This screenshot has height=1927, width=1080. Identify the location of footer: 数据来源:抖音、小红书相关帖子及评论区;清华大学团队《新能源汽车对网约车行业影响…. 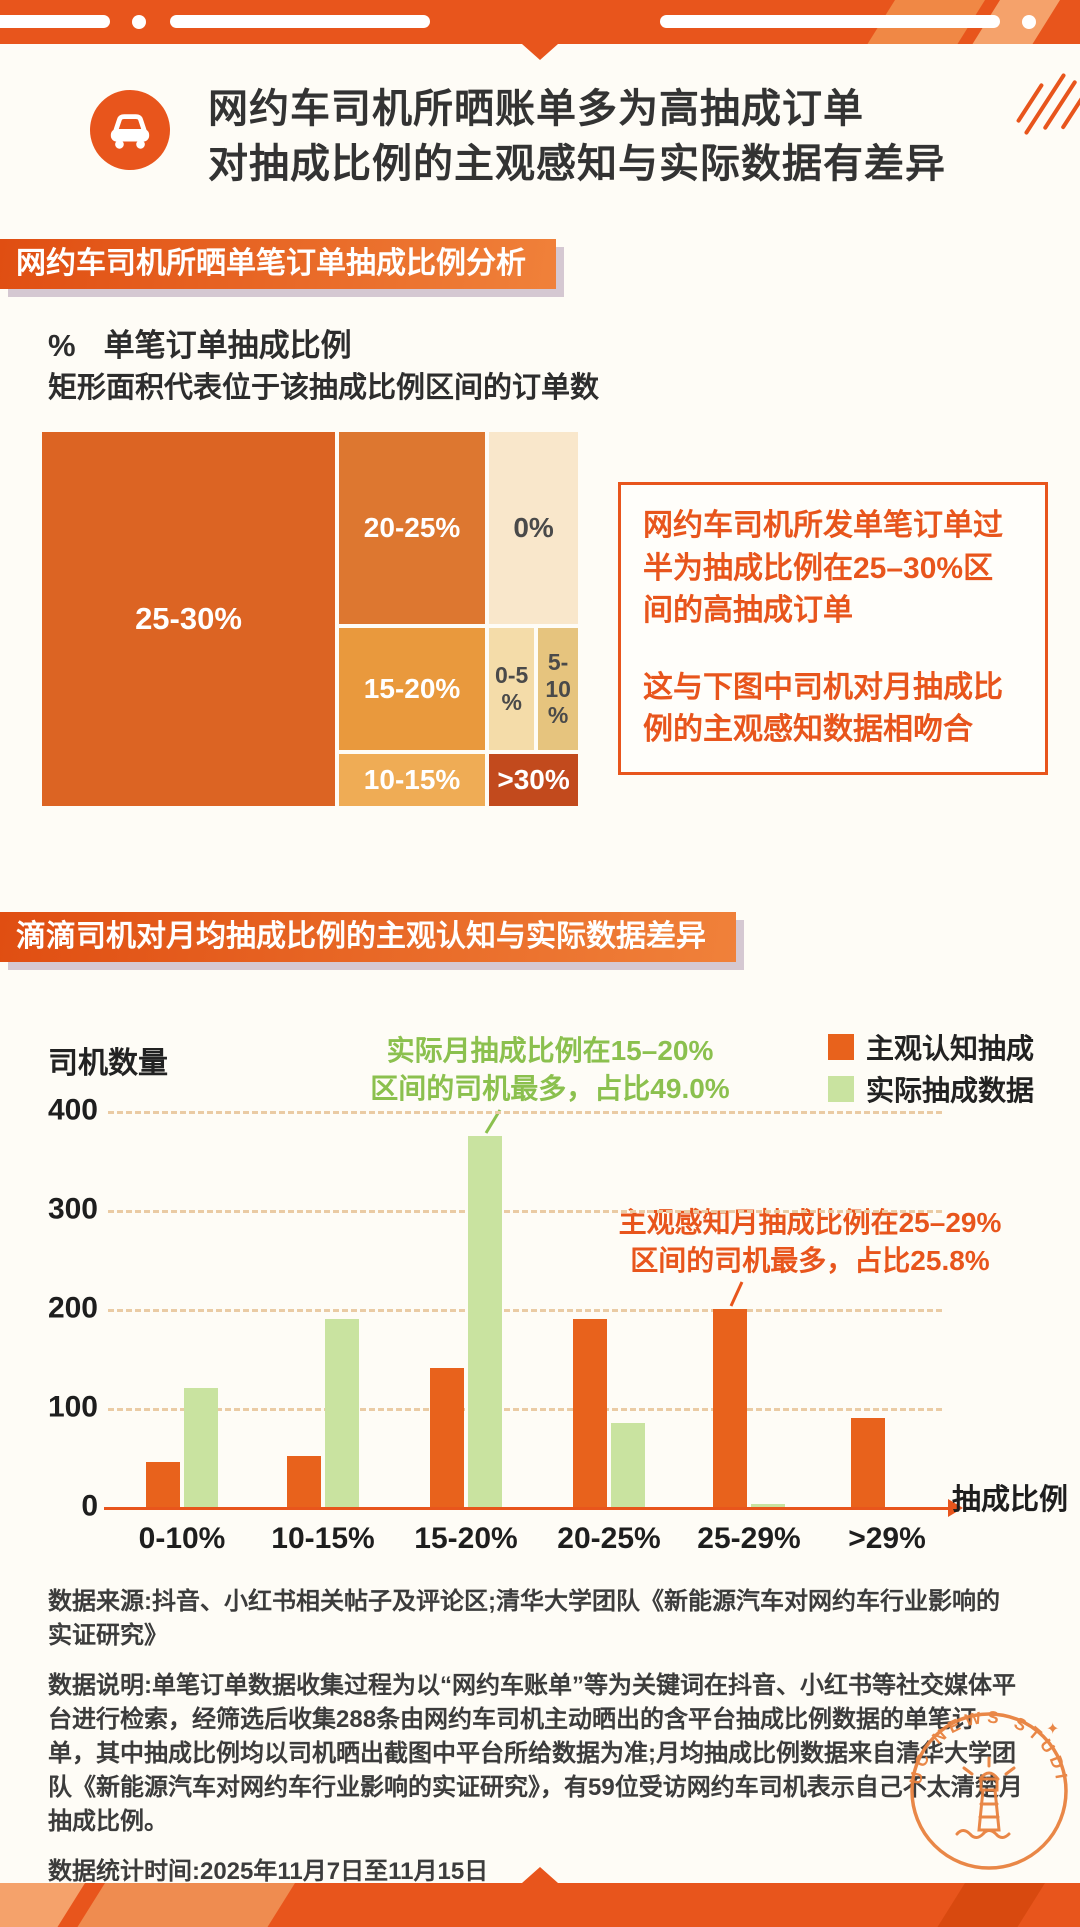
(535, 1737).